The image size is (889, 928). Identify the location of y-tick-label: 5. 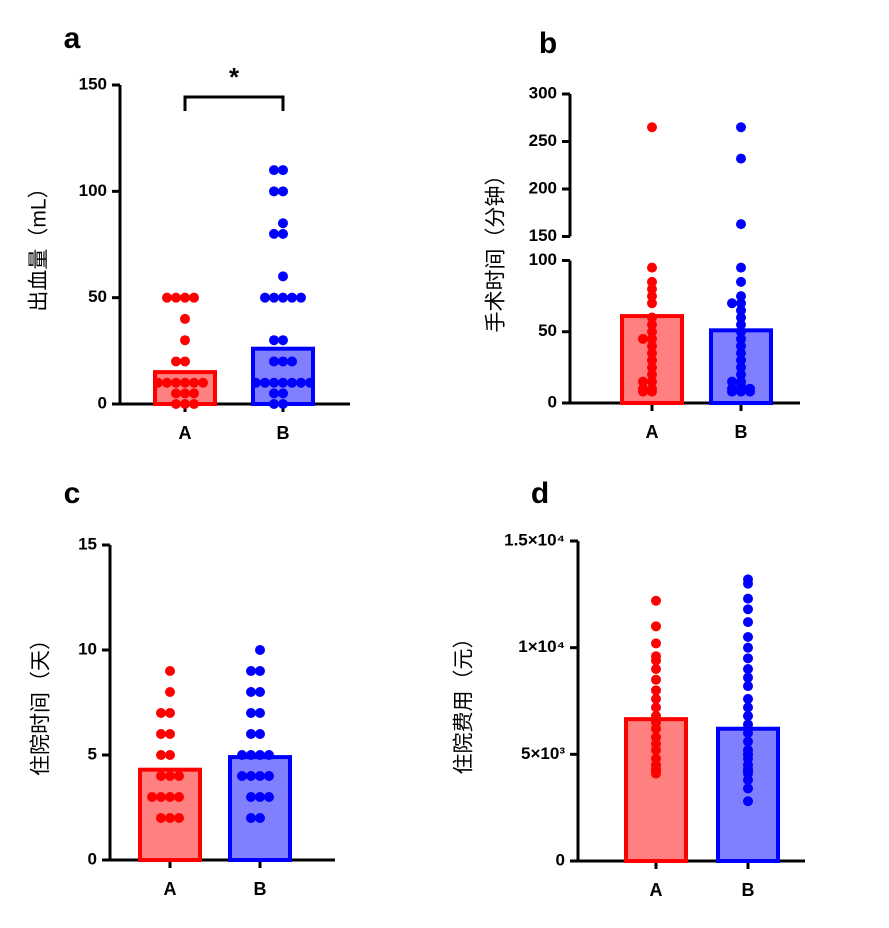
(92, 753).